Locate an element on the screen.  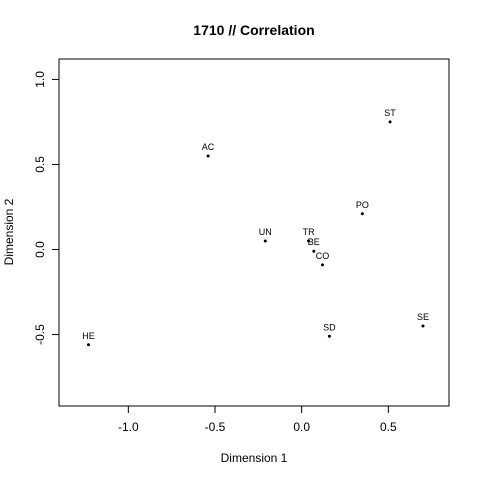
point-label: SD is located at coordinates (329, 327).